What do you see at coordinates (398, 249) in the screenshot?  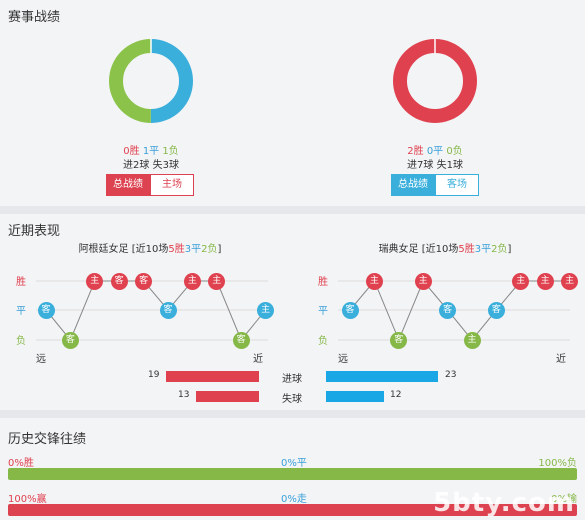 I see `right-team-name: 瑞典女足` at bounding box center [398, 249].